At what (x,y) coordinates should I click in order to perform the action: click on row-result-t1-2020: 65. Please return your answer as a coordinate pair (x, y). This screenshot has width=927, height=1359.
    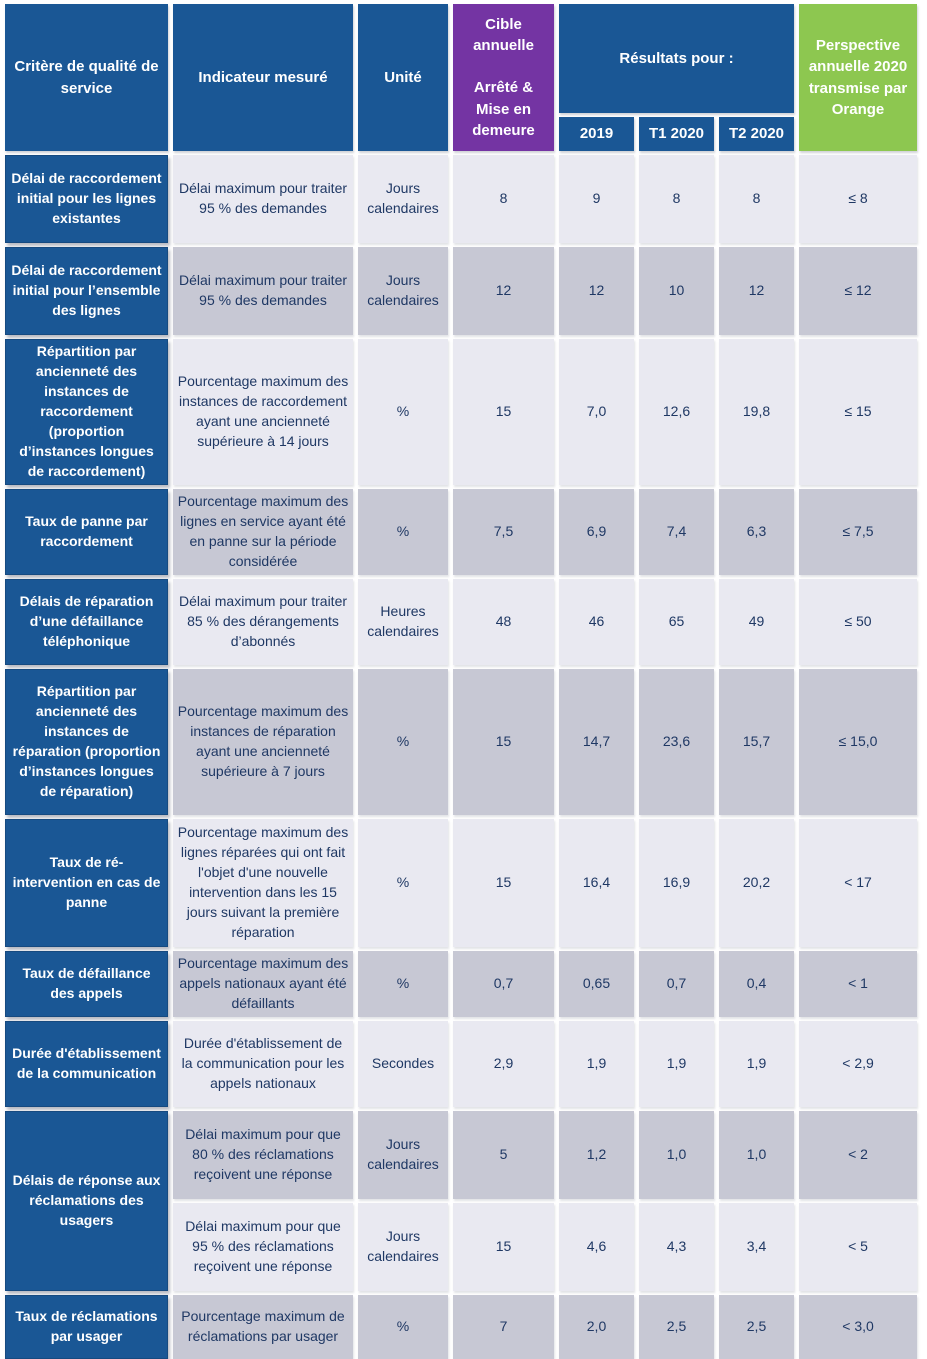
    Looking at the image, I should click on (676, 622).